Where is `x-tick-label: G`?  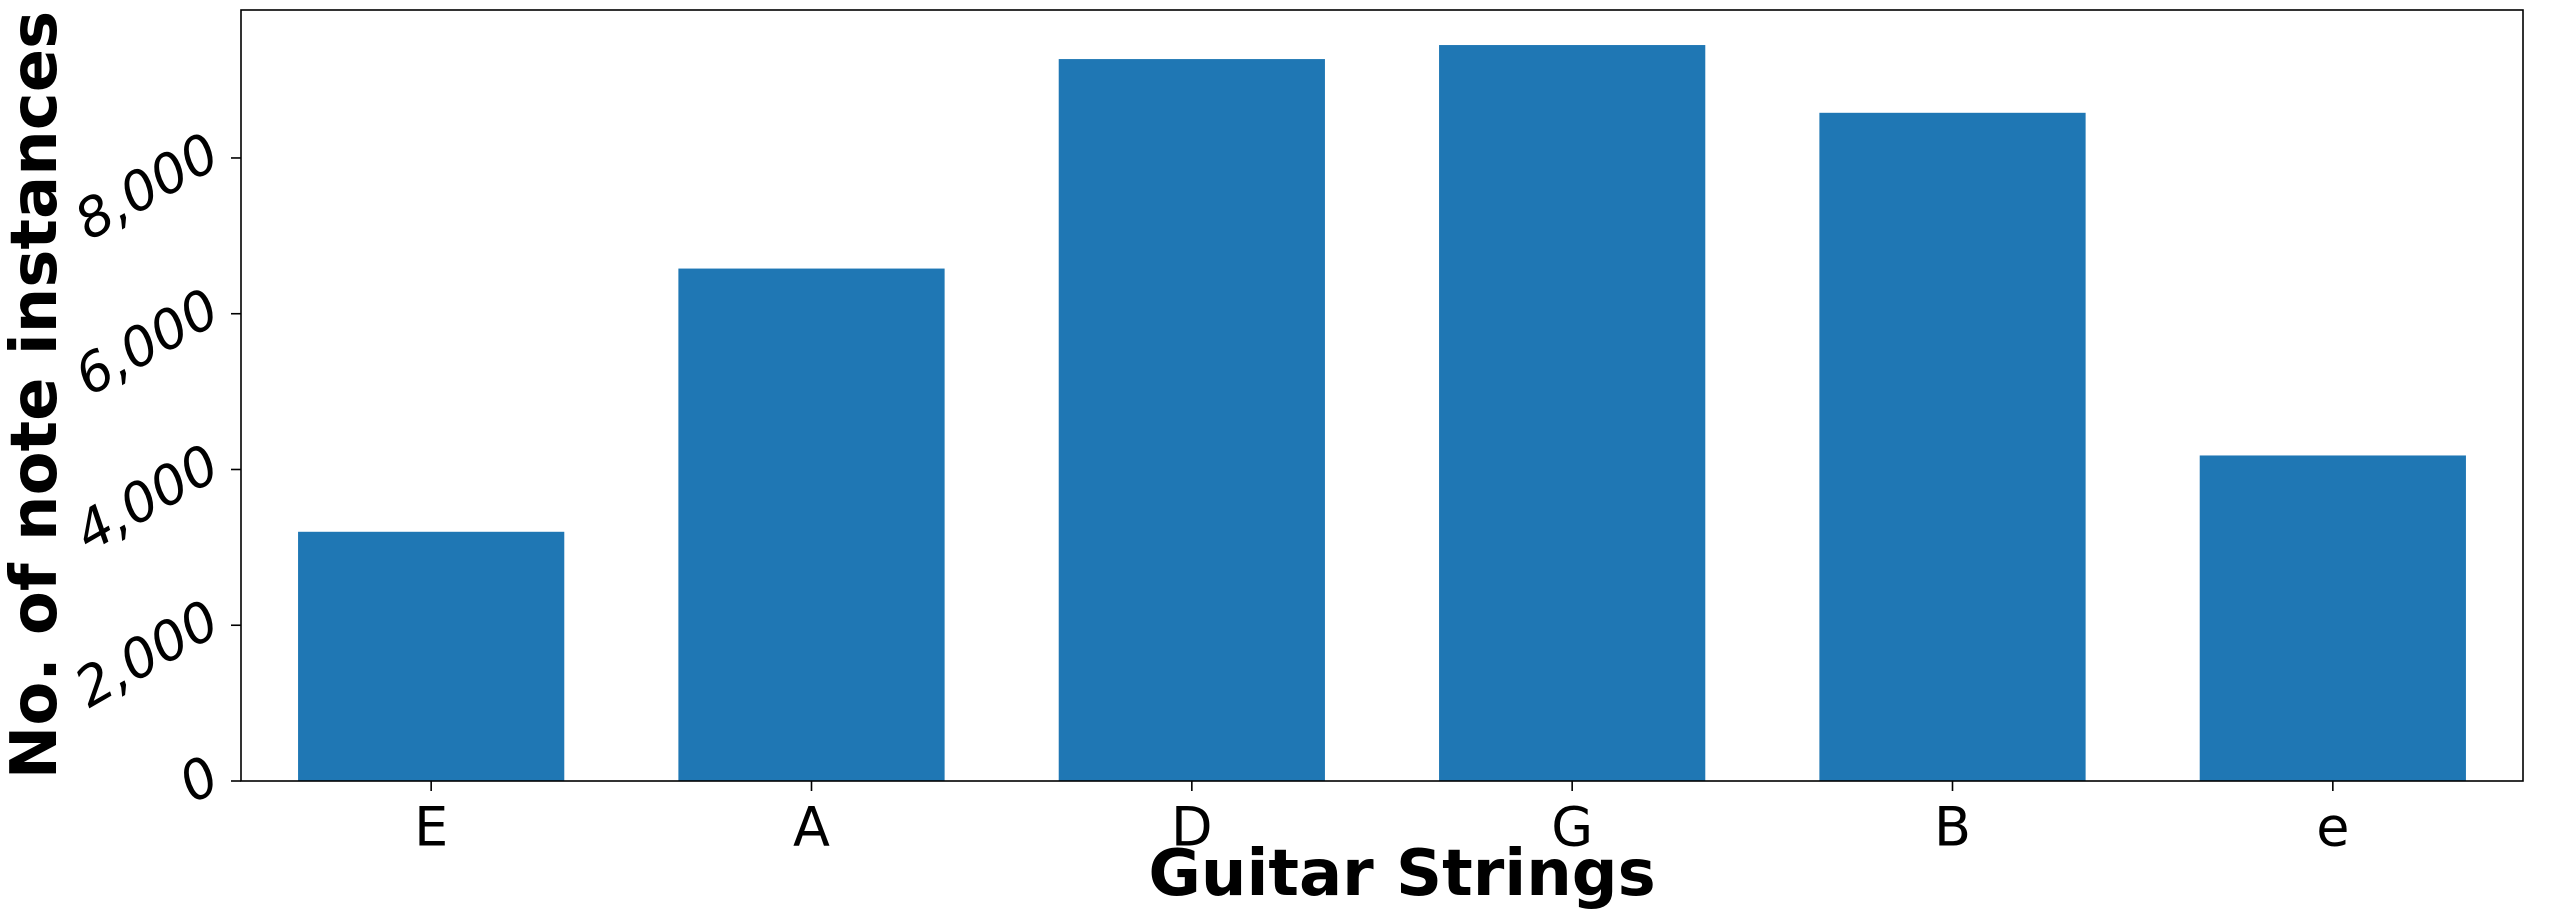 x-tick-label: G is located at coordinates (1572, 827).